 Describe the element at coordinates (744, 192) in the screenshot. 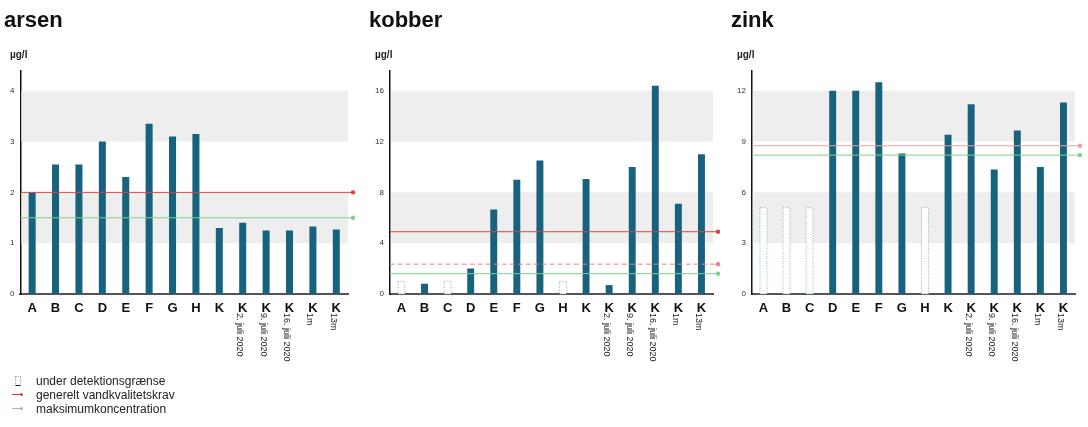

I see `y-tick-label: 6` at that location.